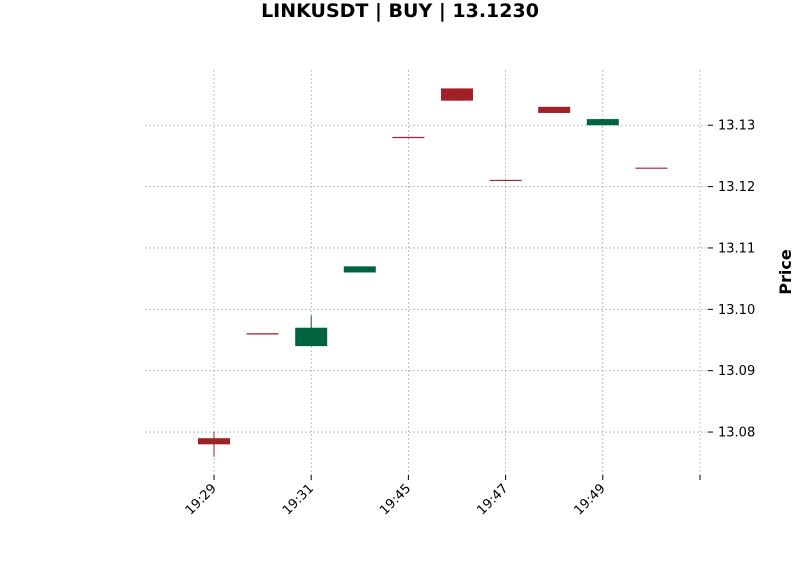 Image resolution: width=800 pixels, height=575 pixels. Describe the element at coordinates (736, 371) in the screenshot. I see `y-tick-label: 13.09` at that location.